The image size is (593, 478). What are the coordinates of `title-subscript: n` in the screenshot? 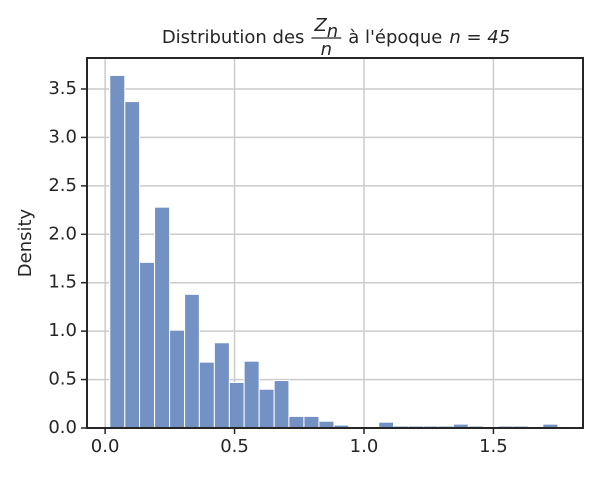 It's located at (332, 31).